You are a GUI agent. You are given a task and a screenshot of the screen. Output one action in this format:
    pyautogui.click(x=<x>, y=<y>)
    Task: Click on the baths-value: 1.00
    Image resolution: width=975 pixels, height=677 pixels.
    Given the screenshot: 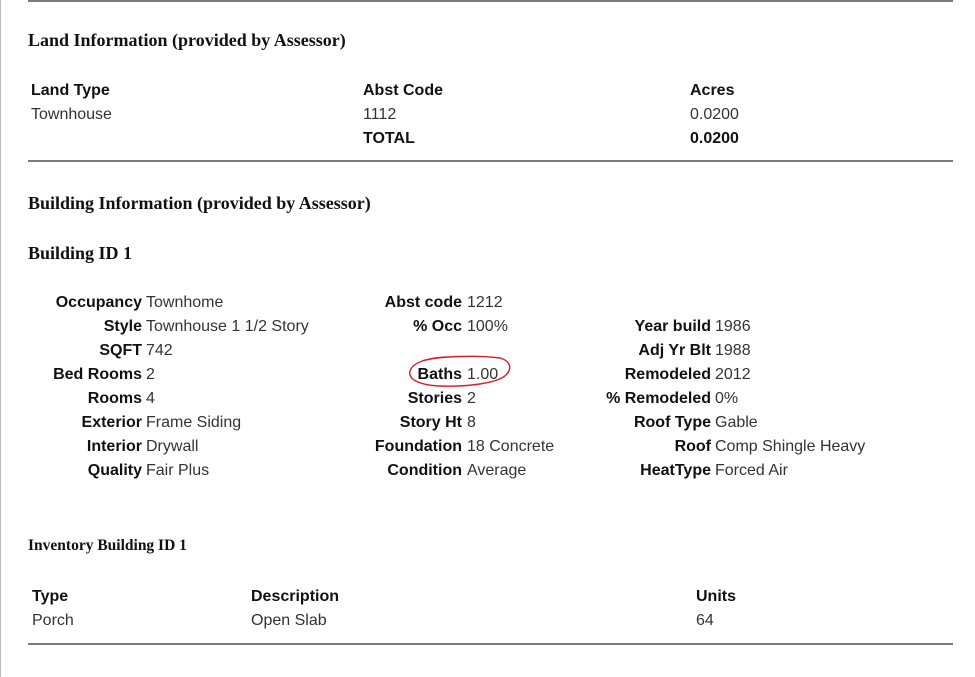 What is the action you would take?
    pyautogui.click(x=483, y=374)
    